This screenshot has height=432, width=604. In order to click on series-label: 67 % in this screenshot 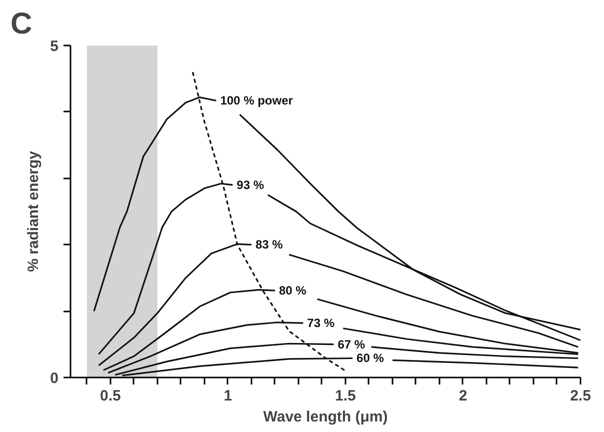, I will do `click(352, 344)`.